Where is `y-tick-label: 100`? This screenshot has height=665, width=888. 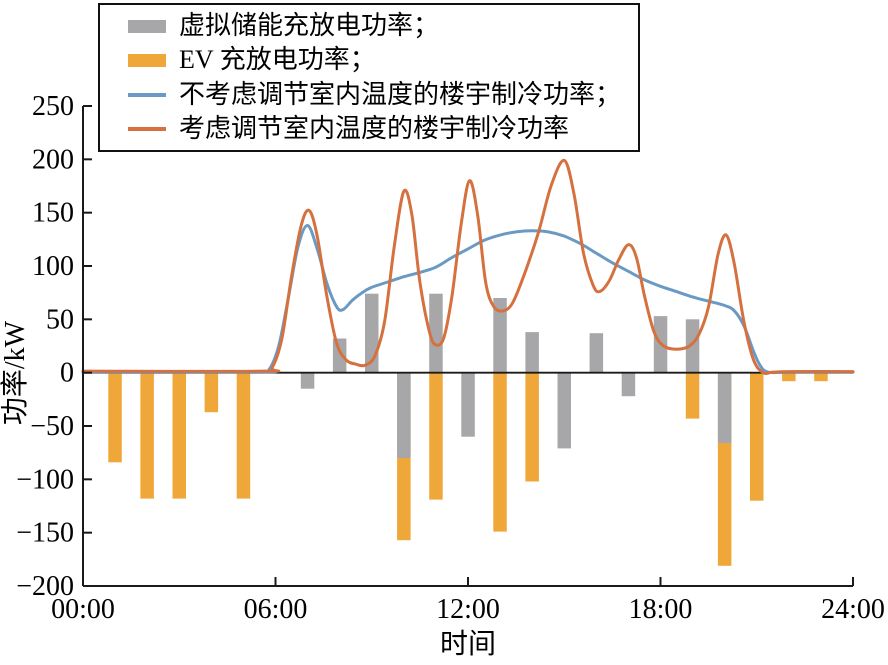 y-tick-label: 100 is located at coordinates (53, 266).